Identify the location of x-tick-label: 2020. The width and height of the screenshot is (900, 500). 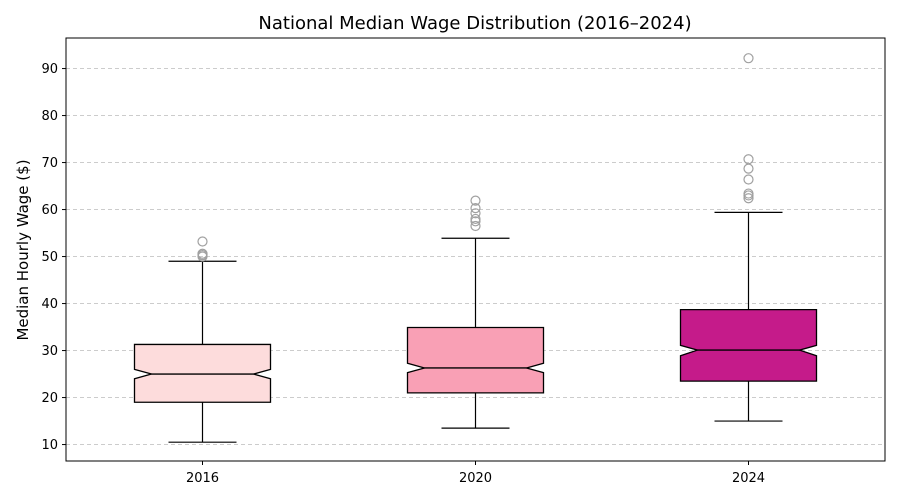
(475, 478).